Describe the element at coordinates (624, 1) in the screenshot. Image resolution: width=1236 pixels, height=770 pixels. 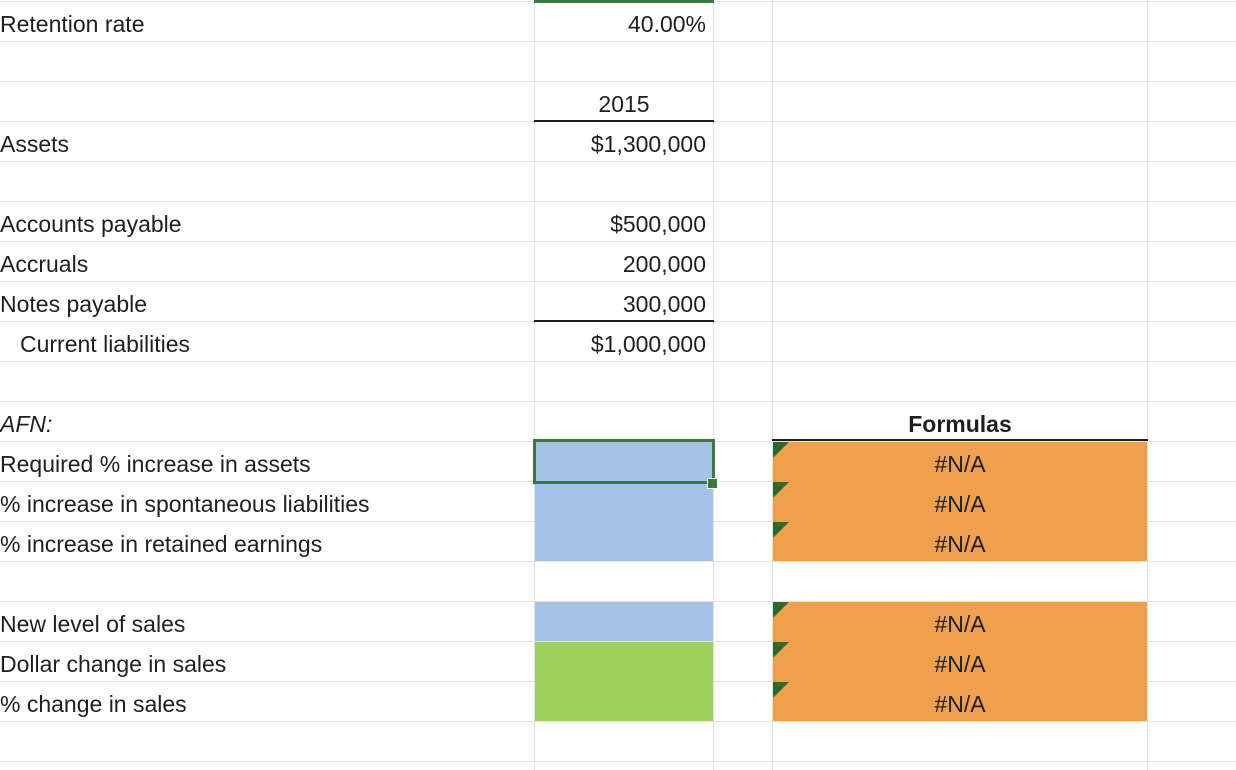
I see `active-column-indicator` at that location.